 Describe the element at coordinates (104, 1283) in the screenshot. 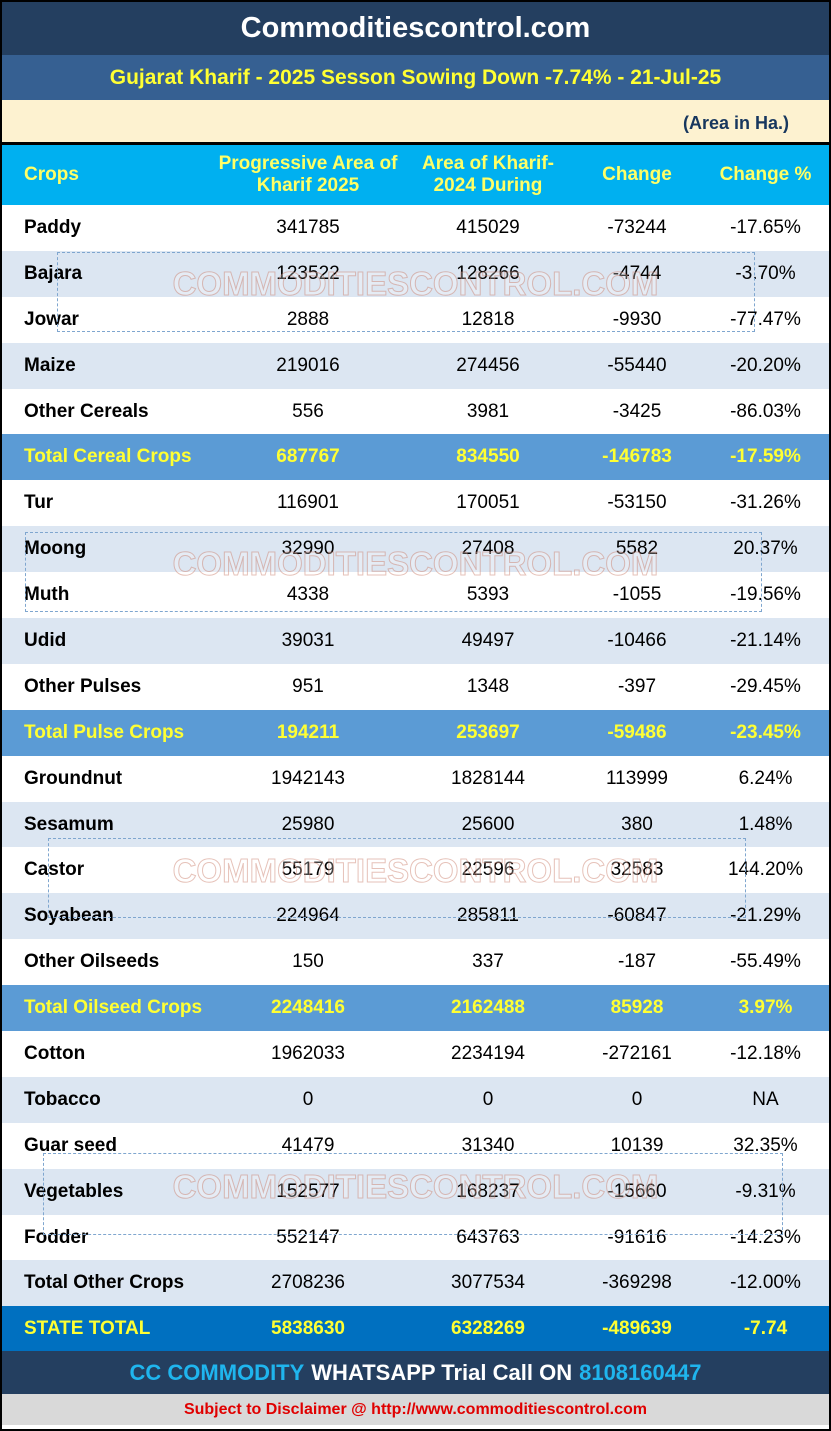

I see `crop-name: Total Other Crops` at that location.